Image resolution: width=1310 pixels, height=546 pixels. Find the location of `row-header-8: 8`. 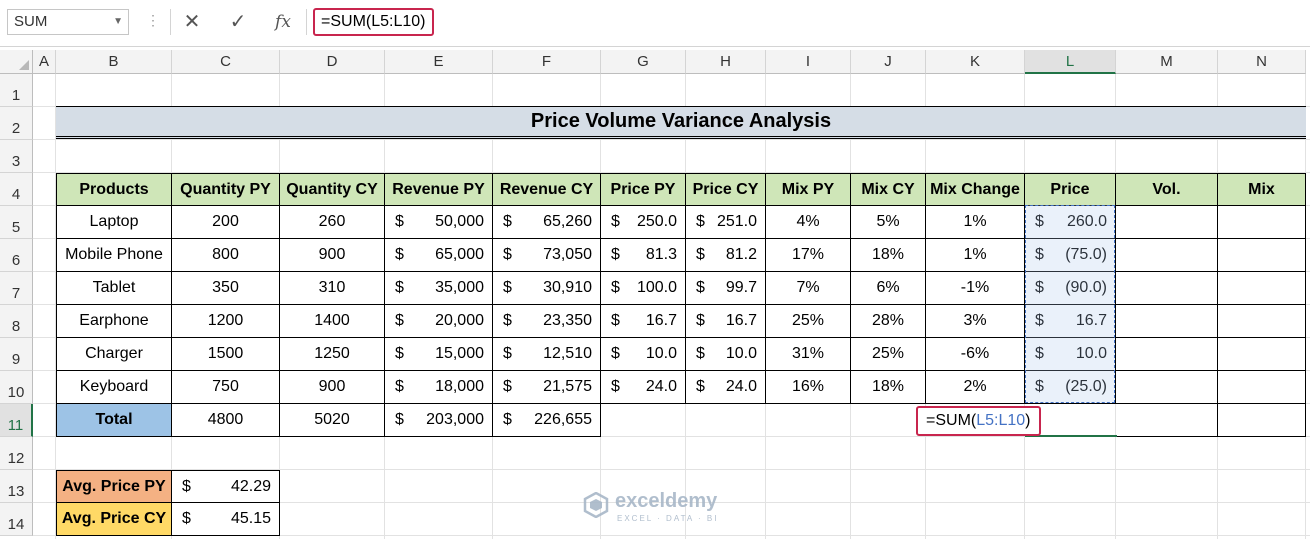

row-header-8: 8 is located at coordinates (16, 321).